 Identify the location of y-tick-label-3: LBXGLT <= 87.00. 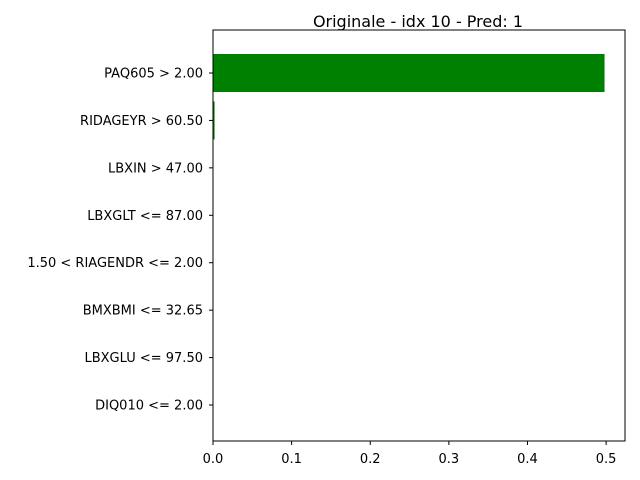
(145, 216).